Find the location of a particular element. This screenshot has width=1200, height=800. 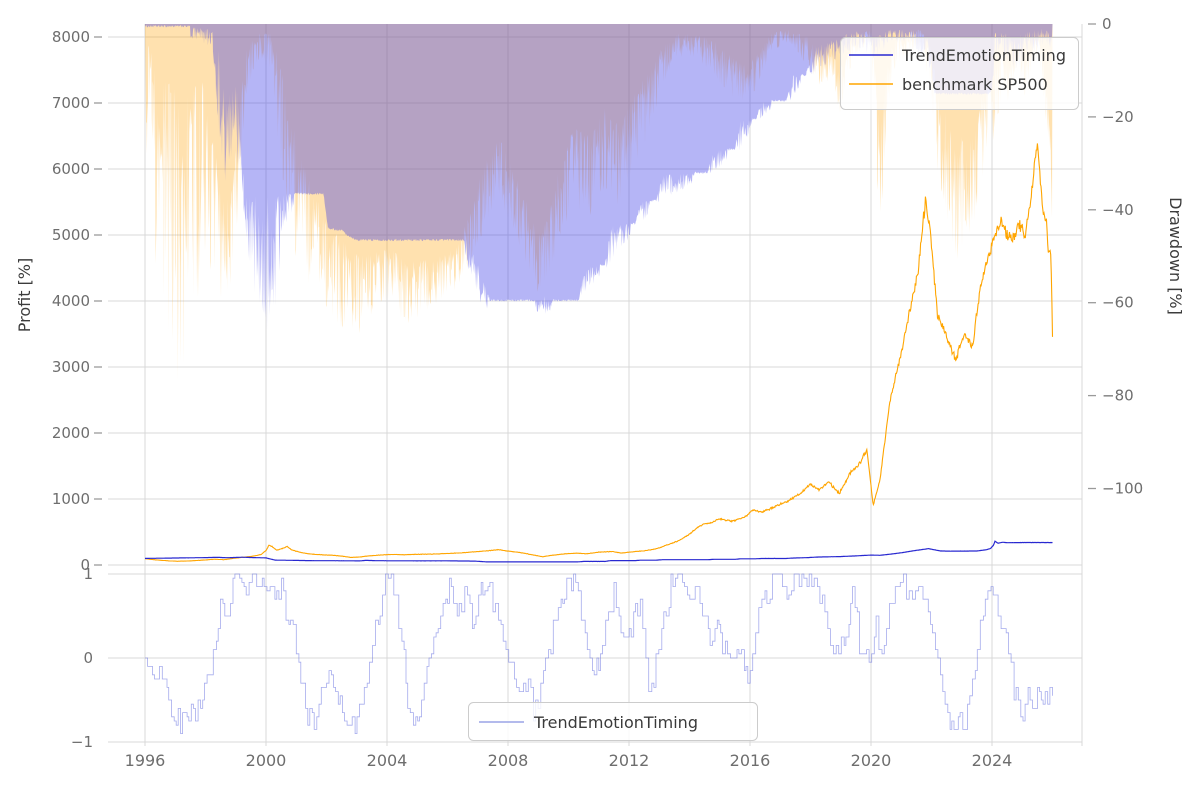

svg-text: −100 is located at coordinates (1122, 489).